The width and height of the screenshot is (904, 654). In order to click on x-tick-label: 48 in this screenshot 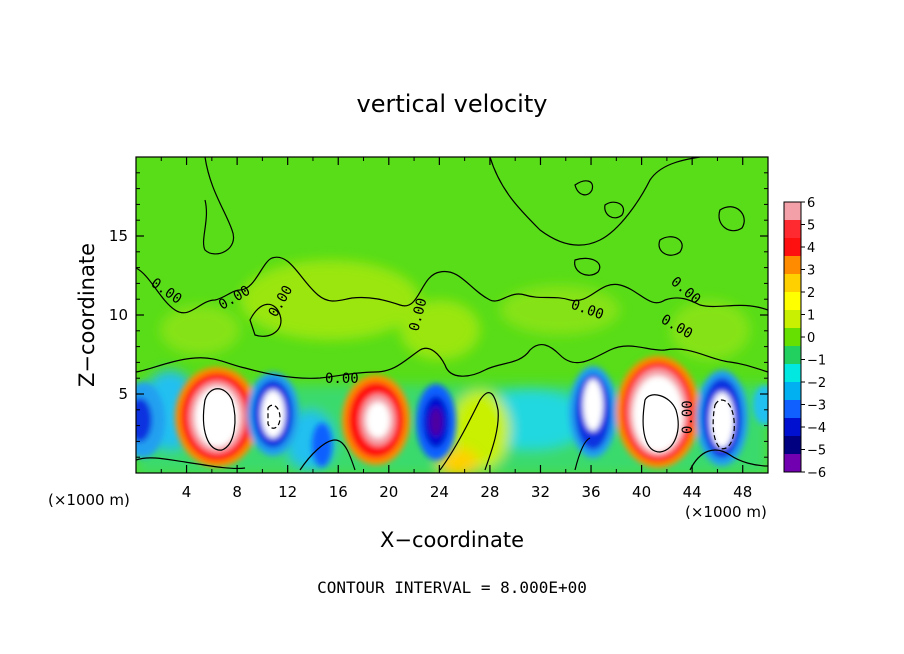, I will do `click(742, 492)`.